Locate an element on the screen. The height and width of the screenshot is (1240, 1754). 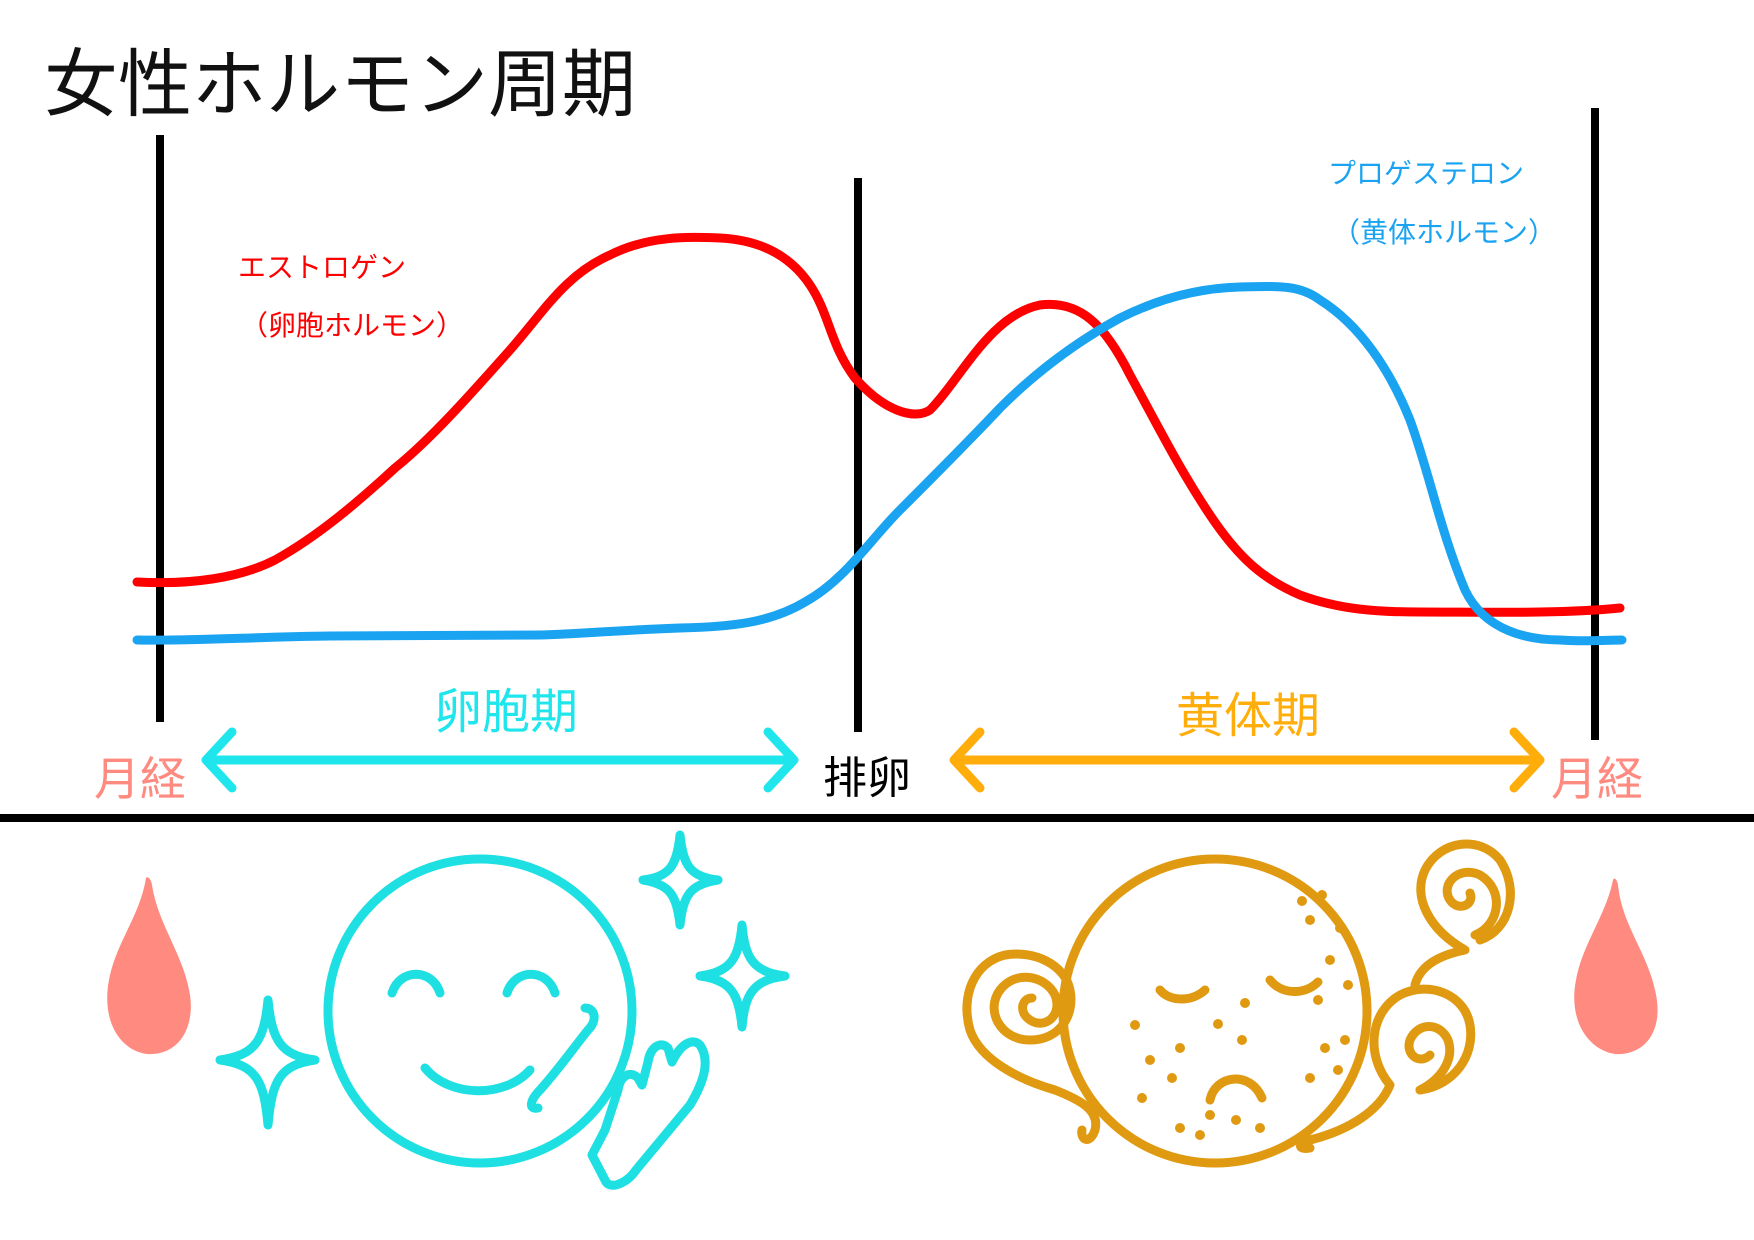
menstruation-start-label: 月経 is located at coordinates (140, 779).